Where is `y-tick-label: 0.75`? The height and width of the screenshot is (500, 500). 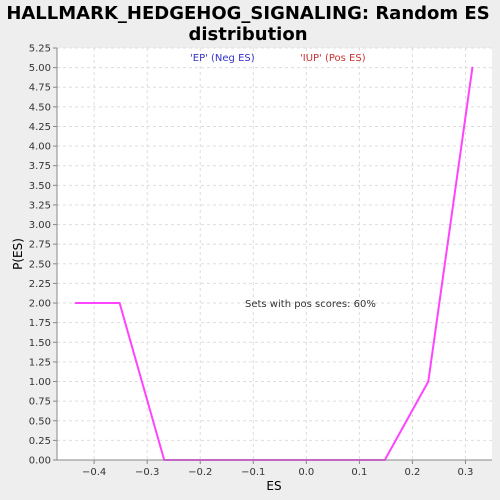 y-tick-label: 0.75 is located at coordinates (40, 402).